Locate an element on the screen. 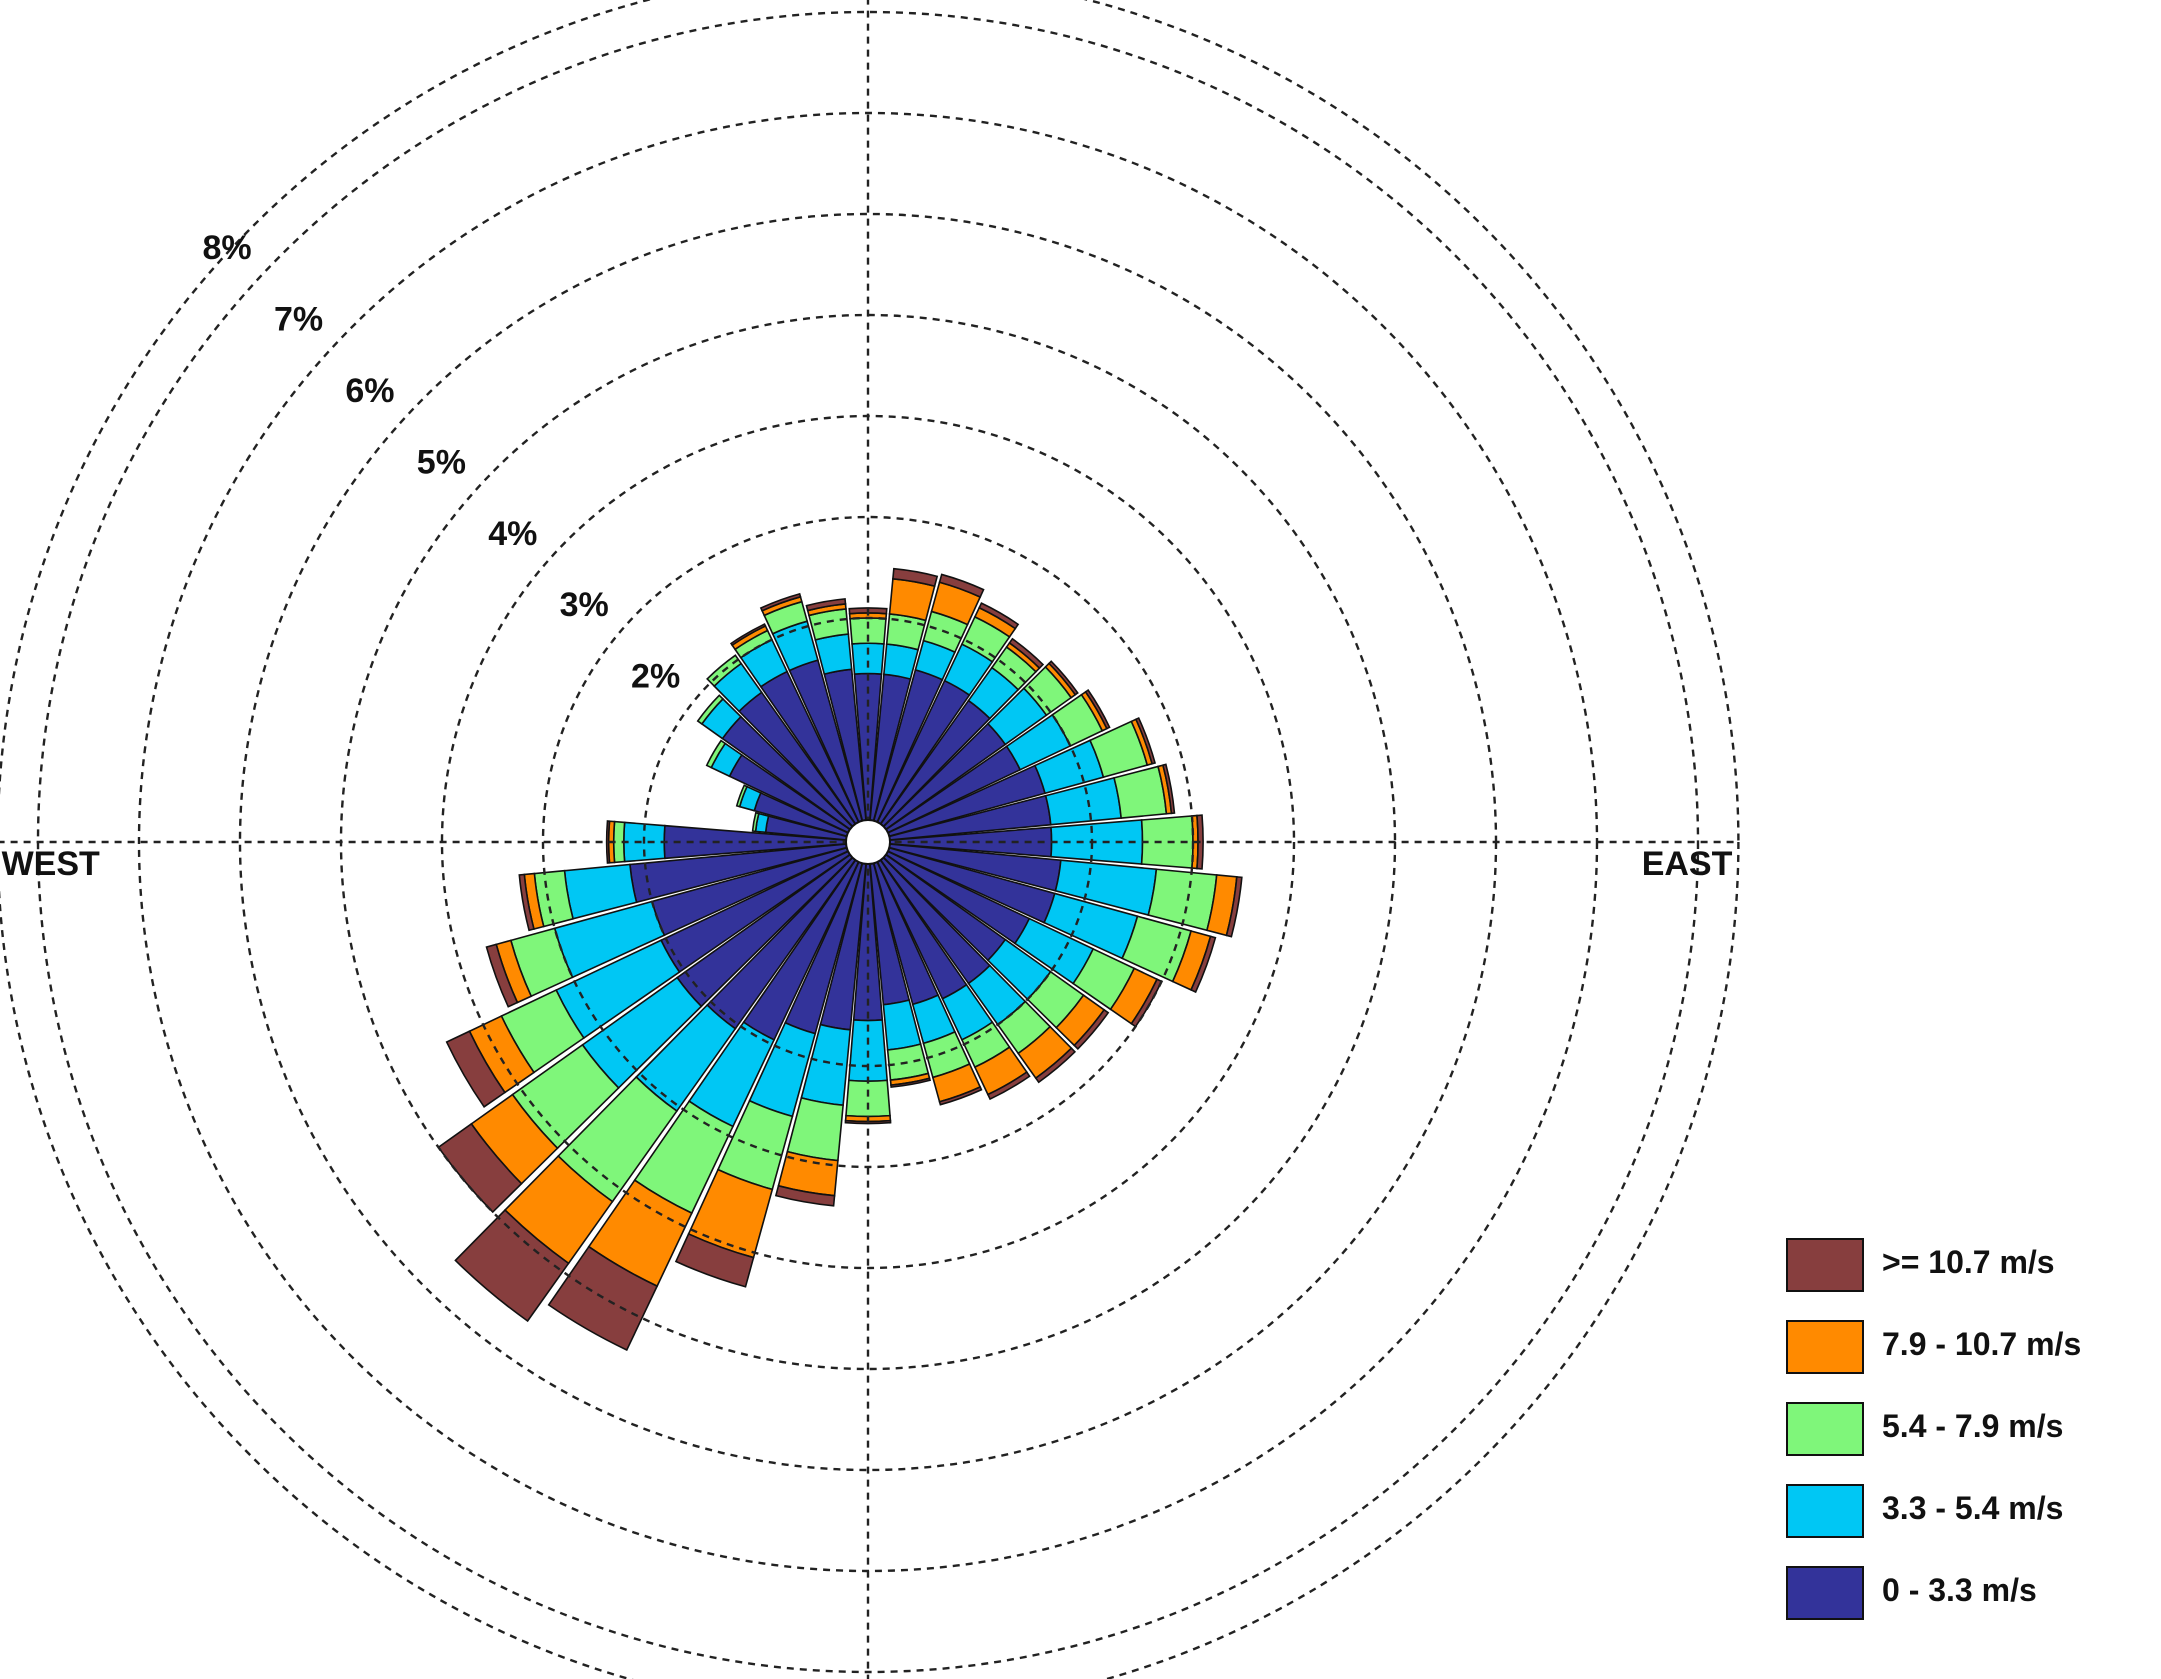  petal-300deg-band2 is located at coordinates (716, 754).